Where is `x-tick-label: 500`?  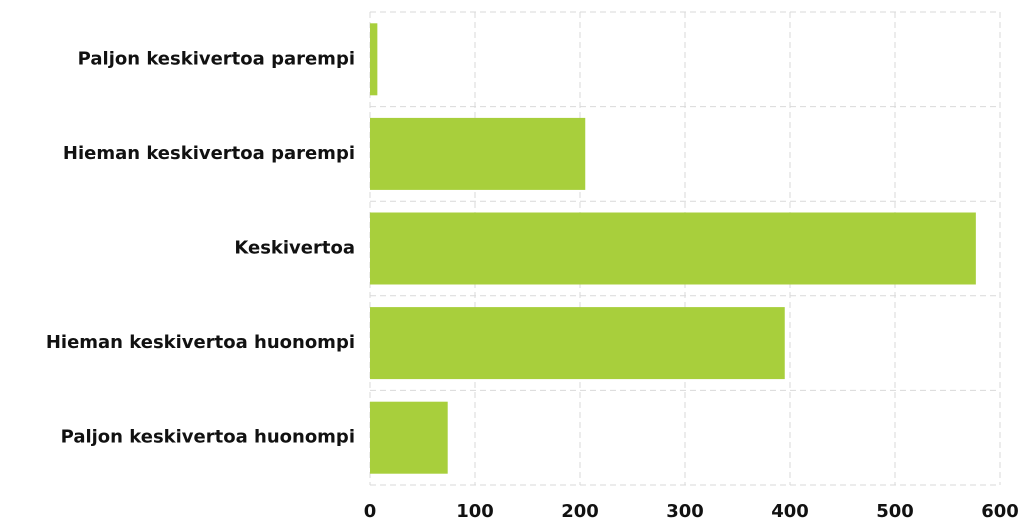
x-tick-label: 500 is located at coordinates (895, 511).